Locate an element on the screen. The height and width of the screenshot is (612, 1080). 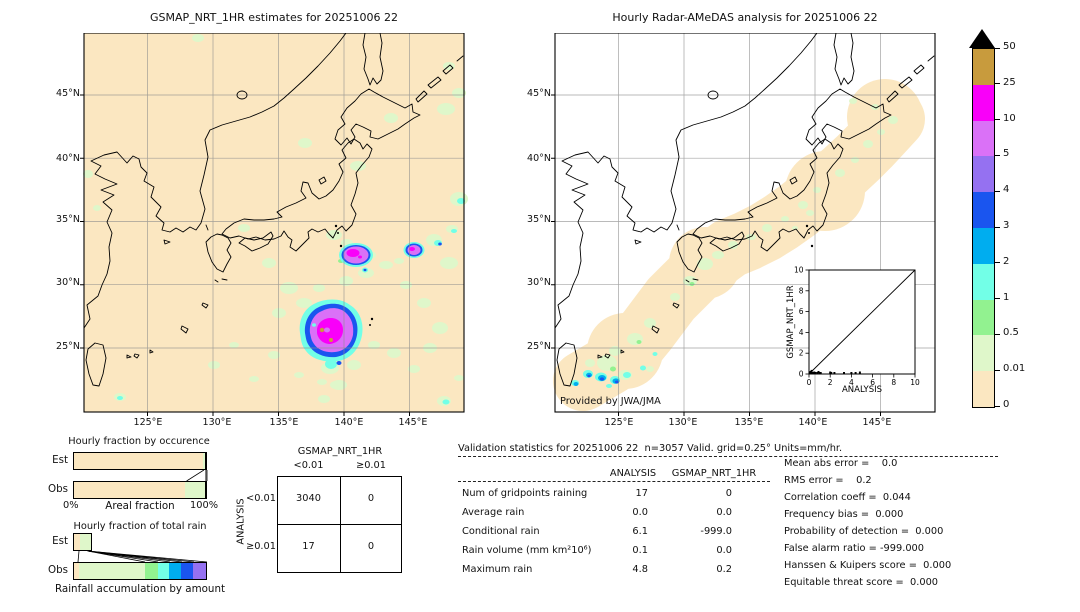
left-lon-tick: 135°E is located at coordinates (284, 422).